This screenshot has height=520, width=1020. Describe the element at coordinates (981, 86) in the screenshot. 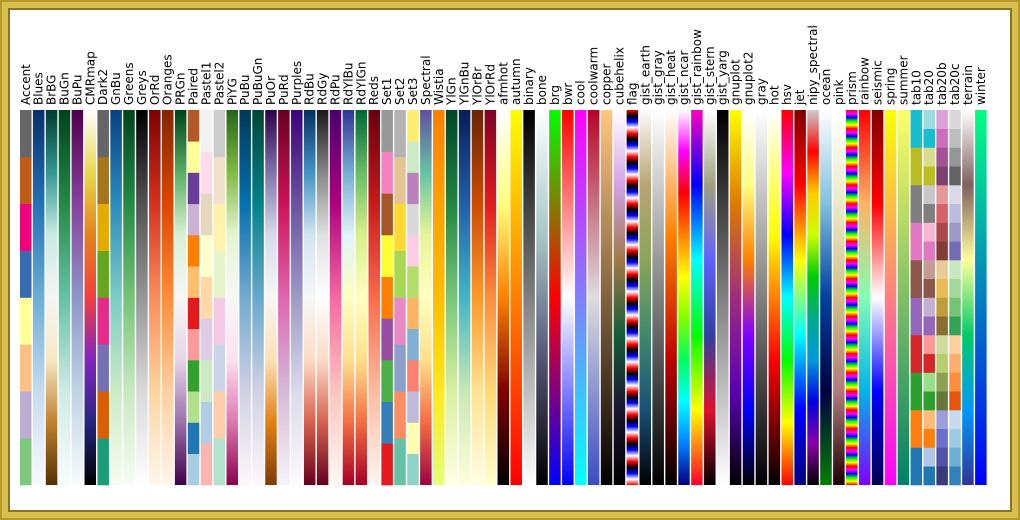

I see `colormap-label: winter` at that location.